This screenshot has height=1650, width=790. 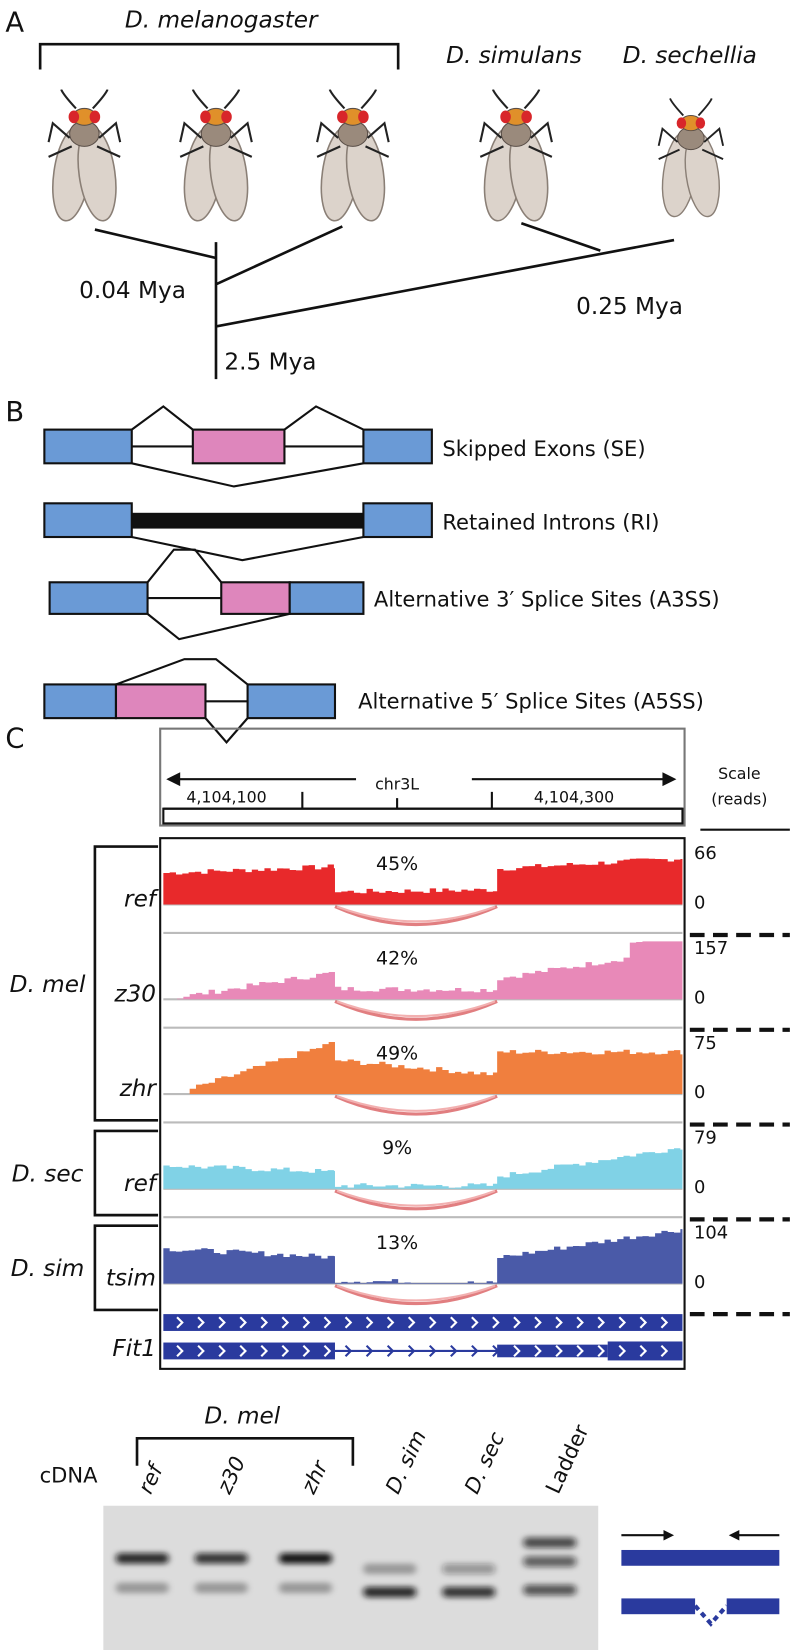 What do you see at coordinates (238, 574) in the screenshot?
I see `splice-diagrams` at bounding box center [238, 574].